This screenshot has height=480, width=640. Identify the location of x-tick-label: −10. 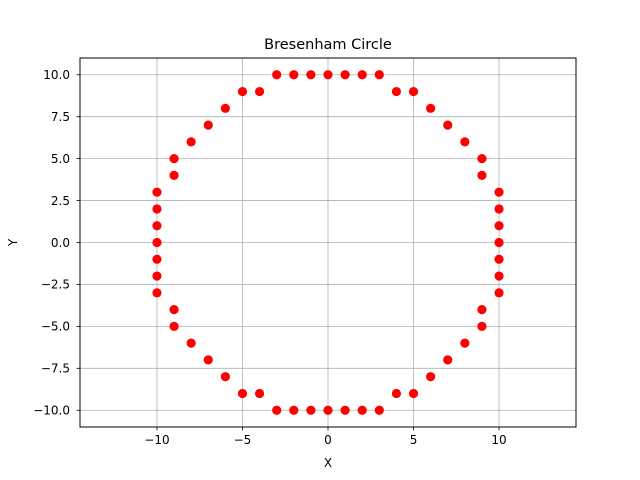
(156, 440).